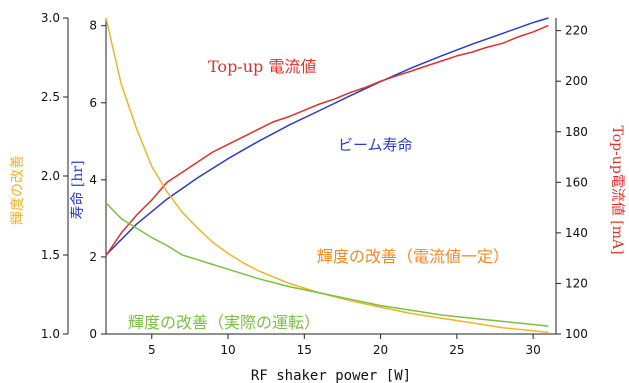 This screenshot has width=629, height=383. Describe the element at coordinates (576, 81) in the screenshot. I see `current-tick-label-200: 200` at that location.